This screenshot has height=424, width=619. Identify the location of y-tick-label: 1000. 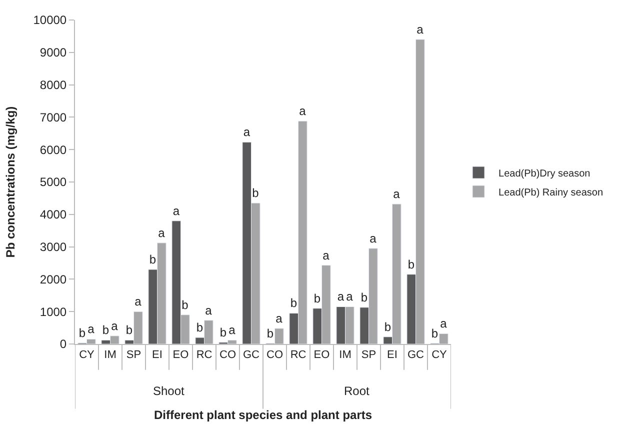
(53, 311).